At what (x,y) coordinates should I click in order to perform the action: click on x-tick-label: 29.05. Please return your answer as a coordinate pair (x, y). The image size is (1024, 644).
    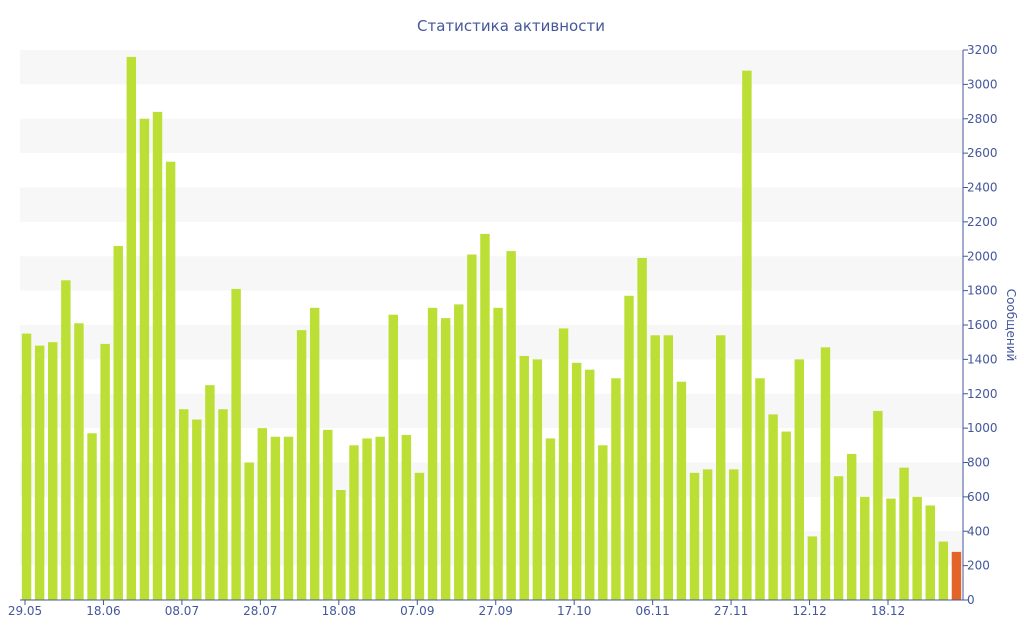
    Looking at the image, I should click on (25, 611).